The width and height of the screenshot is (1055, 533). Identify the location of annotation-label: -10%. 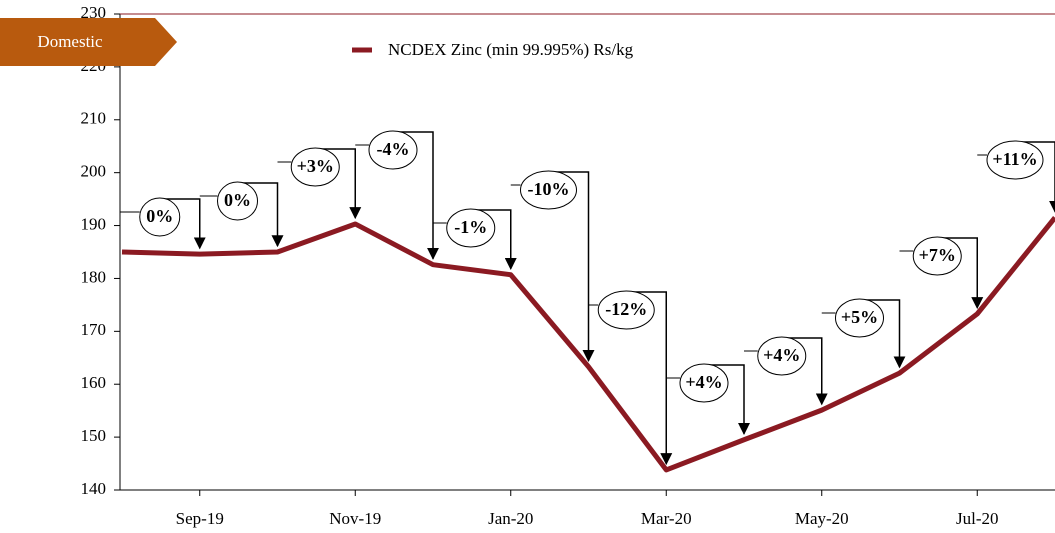
(549, 189).